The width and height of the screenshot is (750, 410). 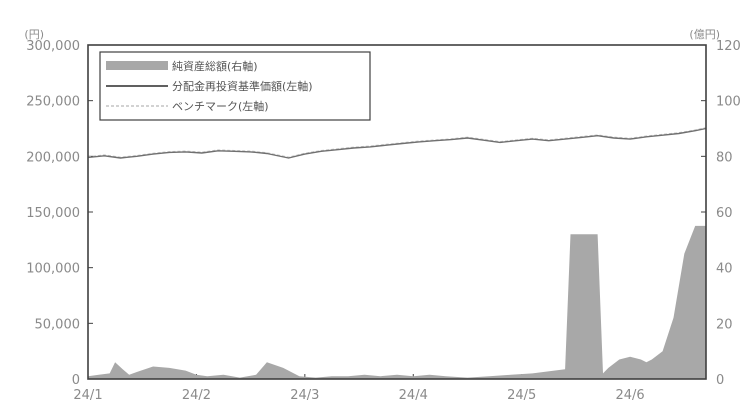 I want to click on y-left-tick-label: 50,000, so click(x=58, y=324).